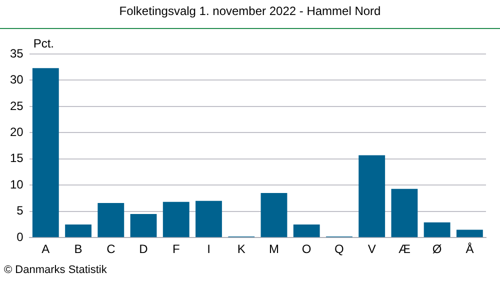  I want to click on x-tick-label: V, so click(372, 249).